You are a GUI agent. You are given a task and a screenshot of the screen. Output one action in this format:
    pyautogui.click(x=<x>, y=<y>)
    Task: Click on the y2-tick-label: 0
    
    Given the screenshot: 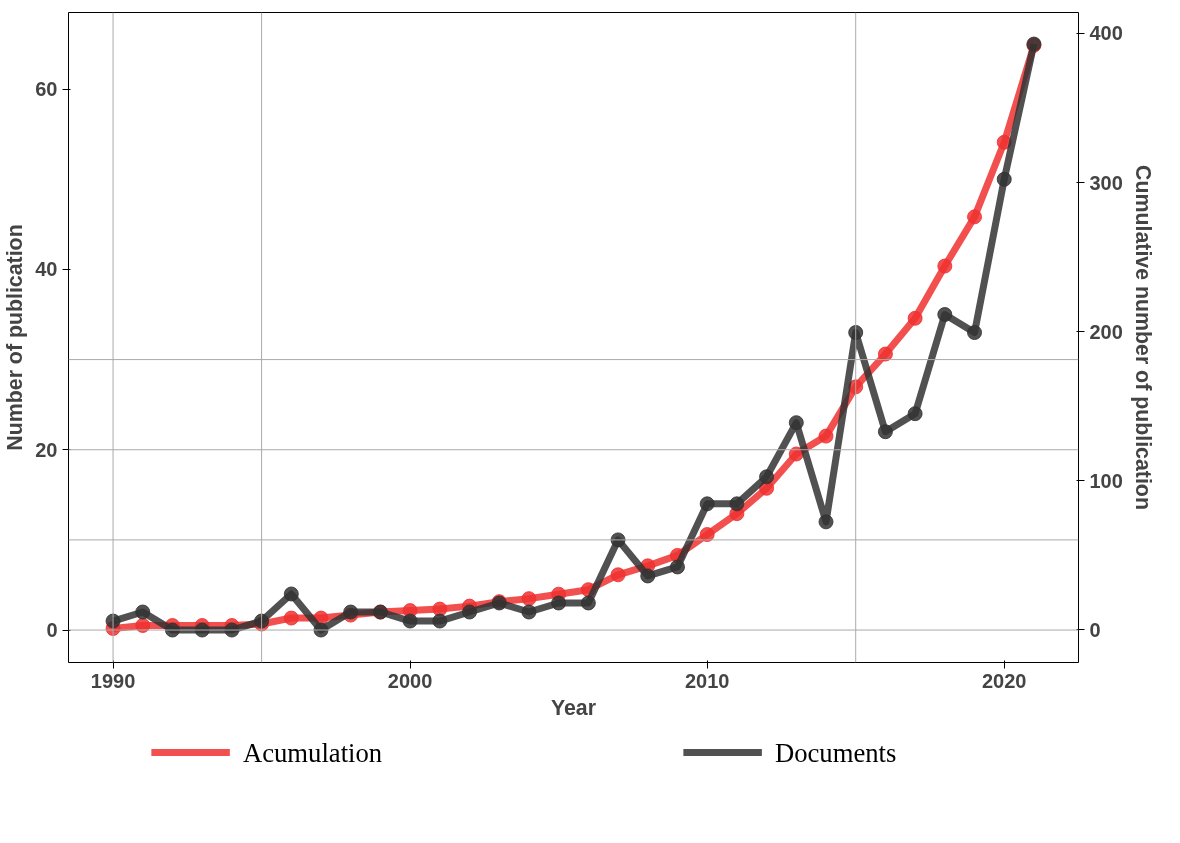 What is the action you would take?
    pyautogui.click(x=1095, y=629)
    